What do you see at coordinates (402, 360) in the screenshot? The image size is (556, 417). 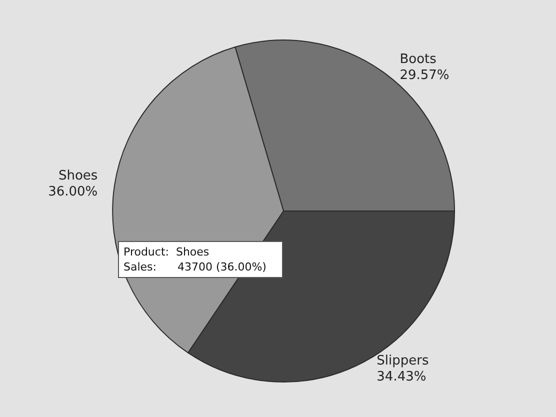 I see `slice-label: Slippers` at bounding box center [402, 360].